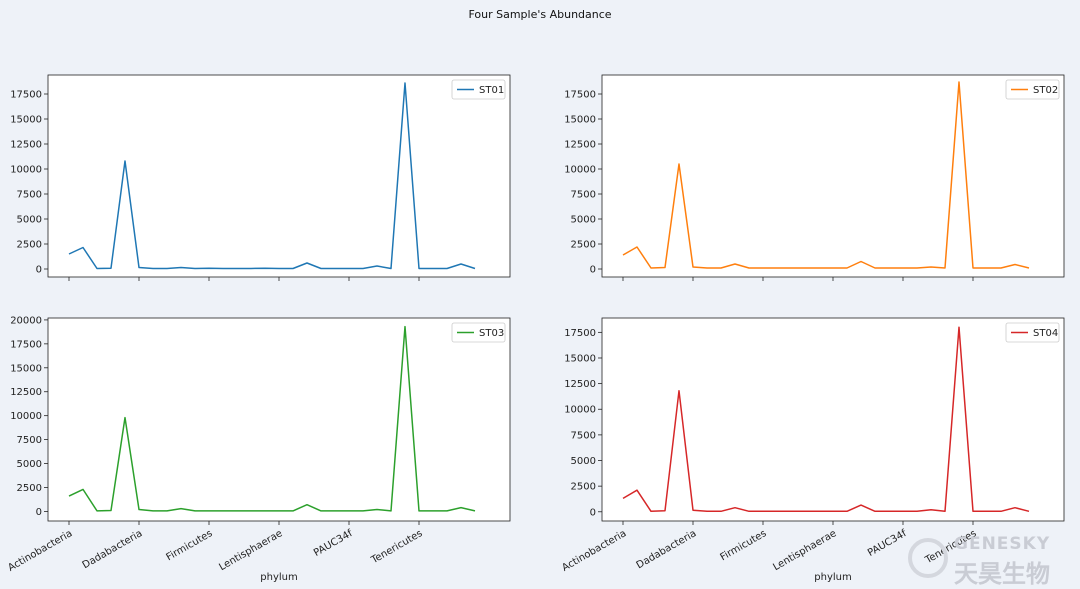 The height and width of the screenshot is (589, 1080). What do you see at coordinates (826, 419) in the screenshot?
I see `series-line-st04` at bounding box center [826, 419].